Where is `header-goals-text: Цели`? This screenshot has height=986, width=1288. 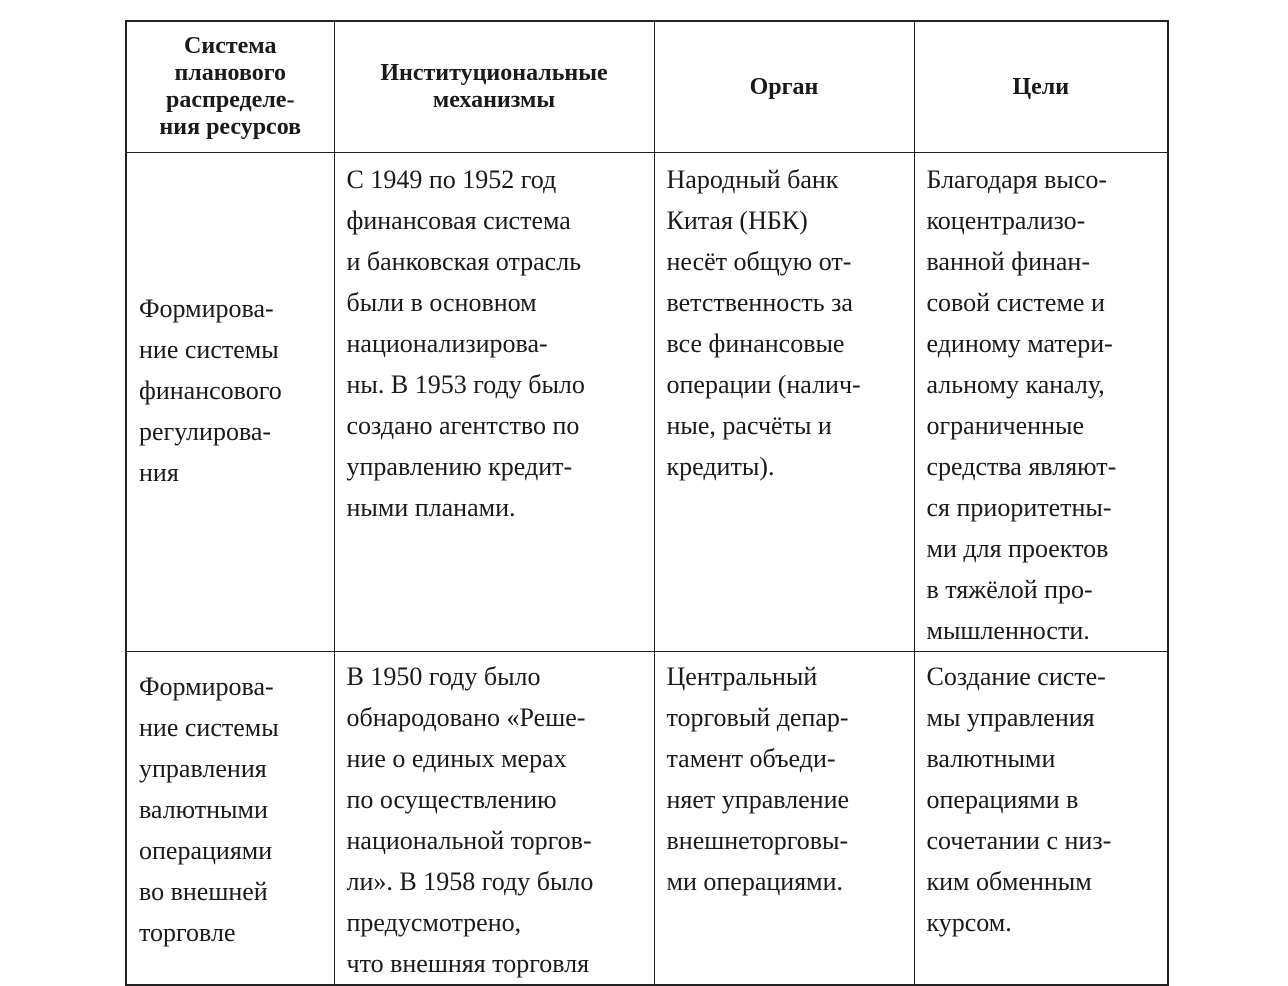 header-goals-text: Цели is located at coordinates (1041, 86).